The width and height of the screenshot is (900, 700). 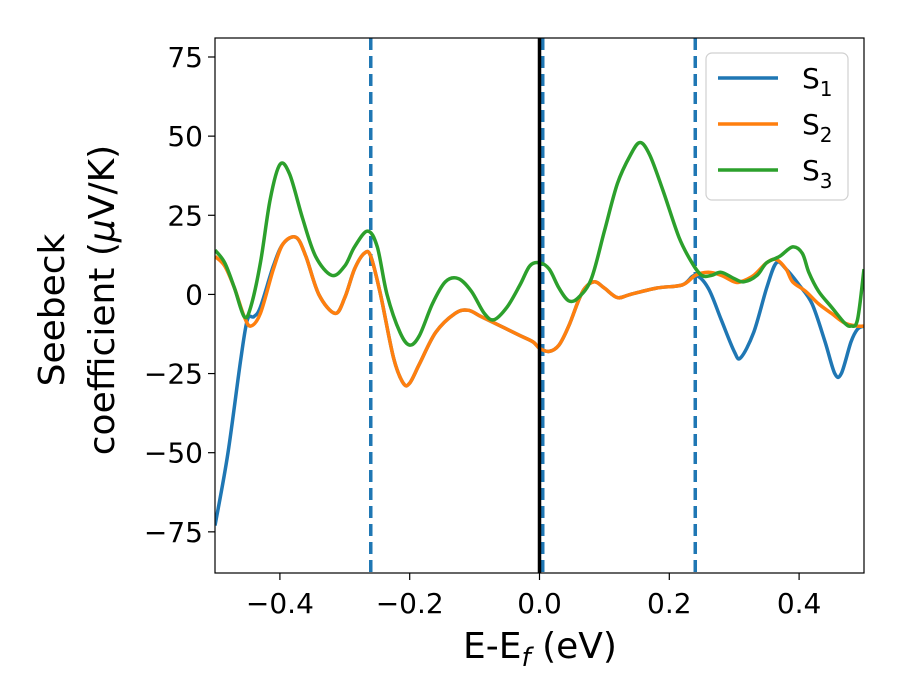 I want to click on legend: S1 S2 S3, so click(x=777, y=126).